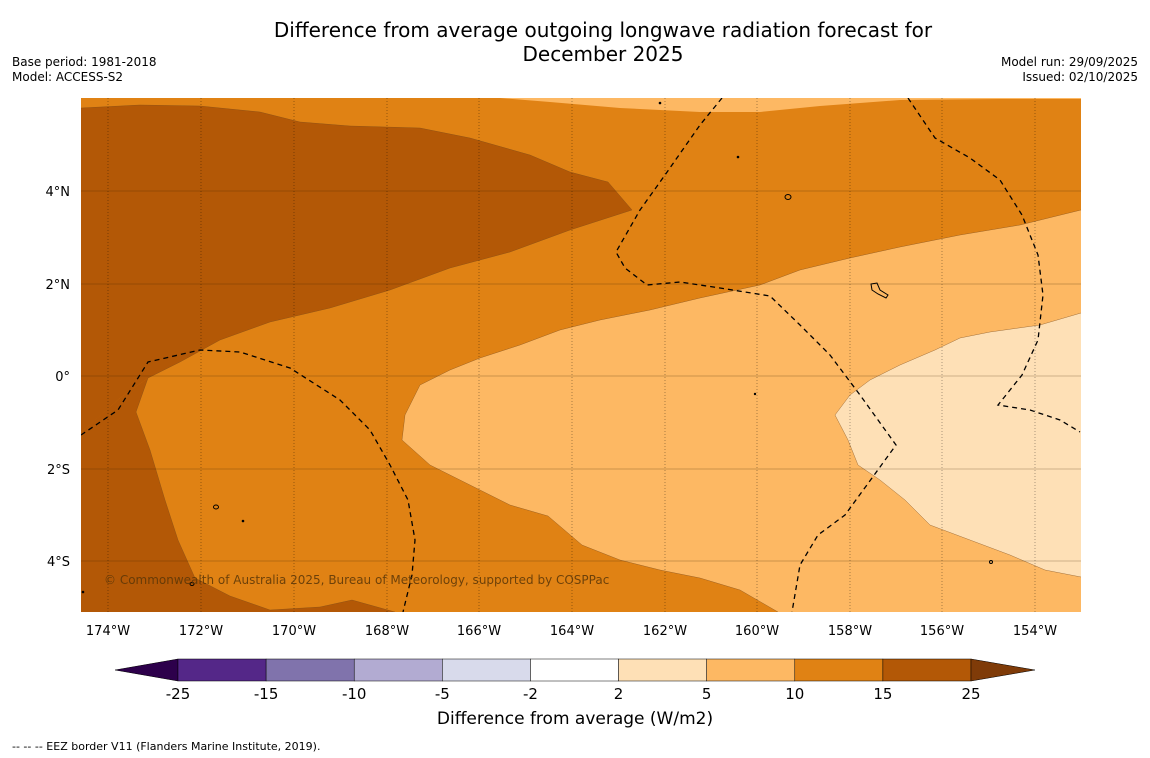 Image resolution: width=1150 pixels, height=758 pixels. What do you see at coordinates (994, 265) in the screenshot?
I see `eez-border-east` at bounding box center [994, 265].